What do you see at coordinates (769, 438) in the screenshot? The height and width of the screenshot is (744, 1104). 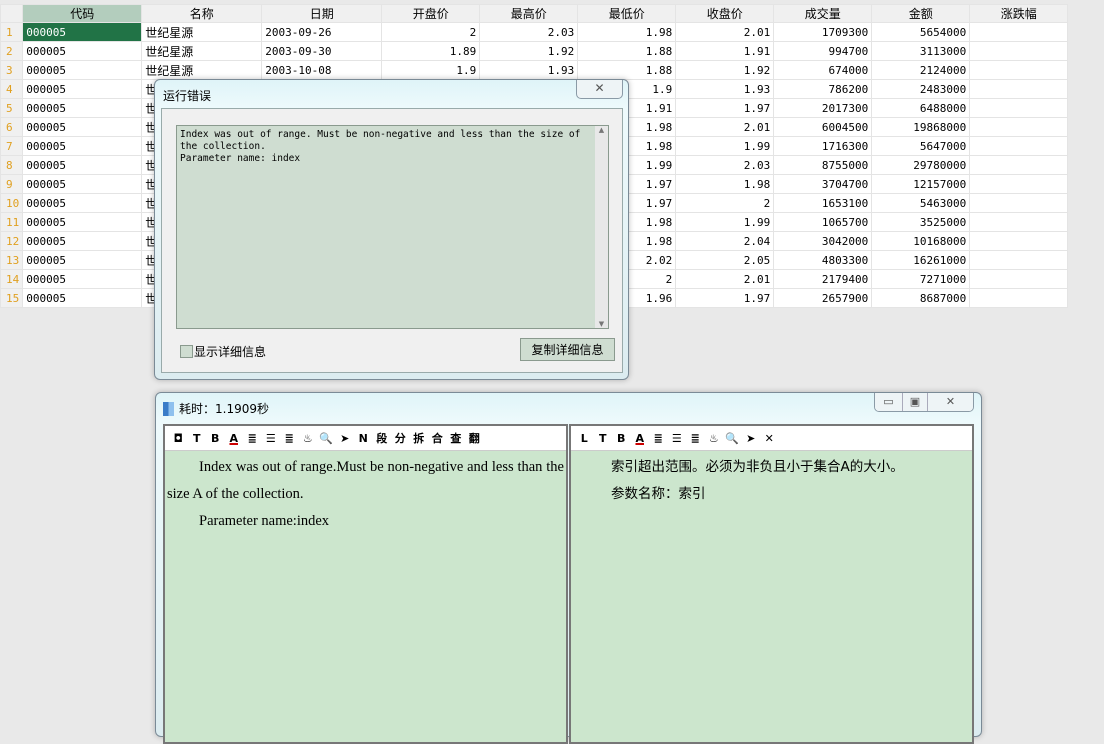 I see `close-icon: ✕` at bounding box center [769, 438].